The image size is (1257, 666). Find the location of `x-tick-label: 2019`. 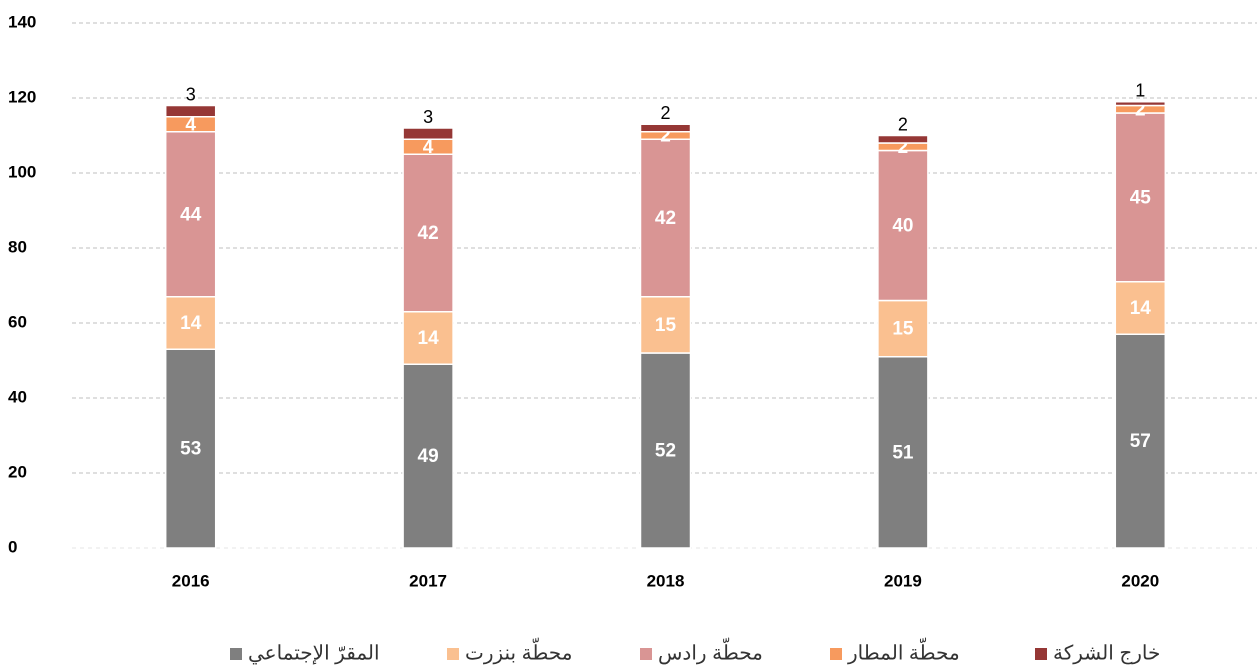

x-tick-label: 2019 is located at coordinates (903, 580).